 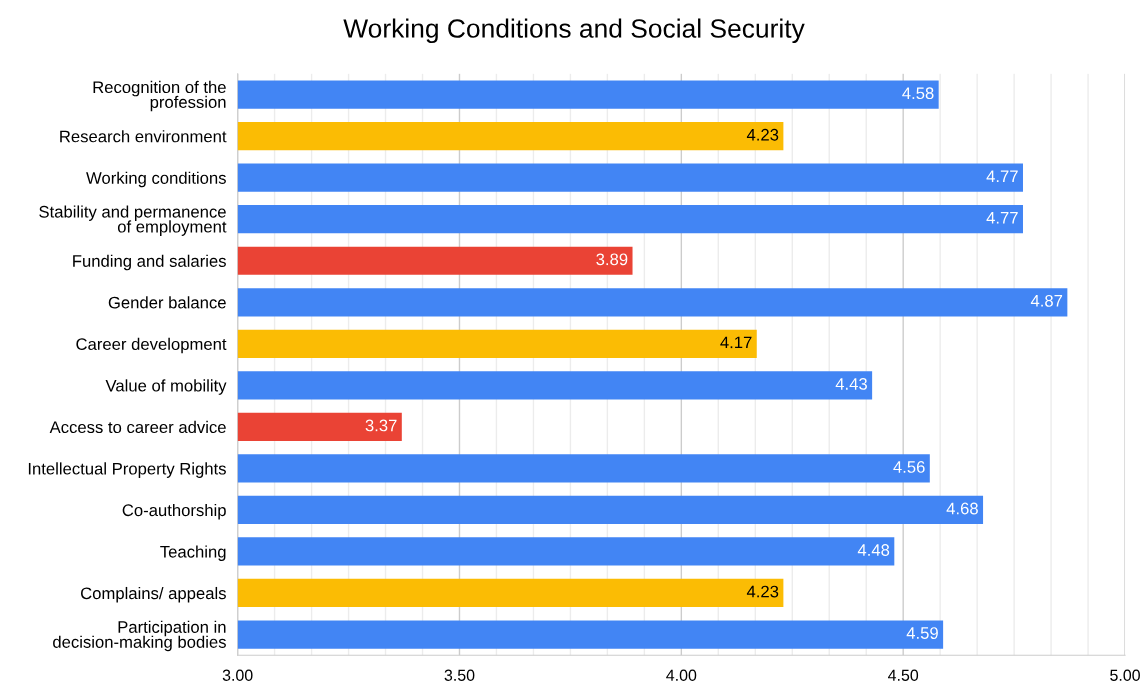 What do you see at coordinates (174, 511) in the screenshot?
I see `y-tick-label: Co-authorship` at bounding box center [174, 511].